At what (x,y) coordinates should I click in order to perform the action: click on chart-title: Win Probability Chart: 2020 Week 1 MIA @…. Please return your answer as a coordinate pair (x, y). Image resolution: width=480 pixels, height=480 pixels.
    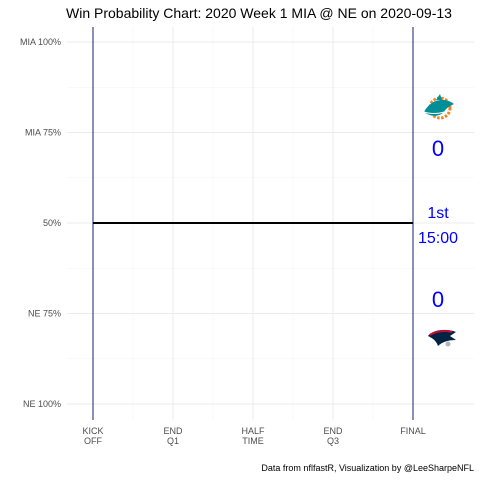
    Looking at the image, I should click on (259, 13).